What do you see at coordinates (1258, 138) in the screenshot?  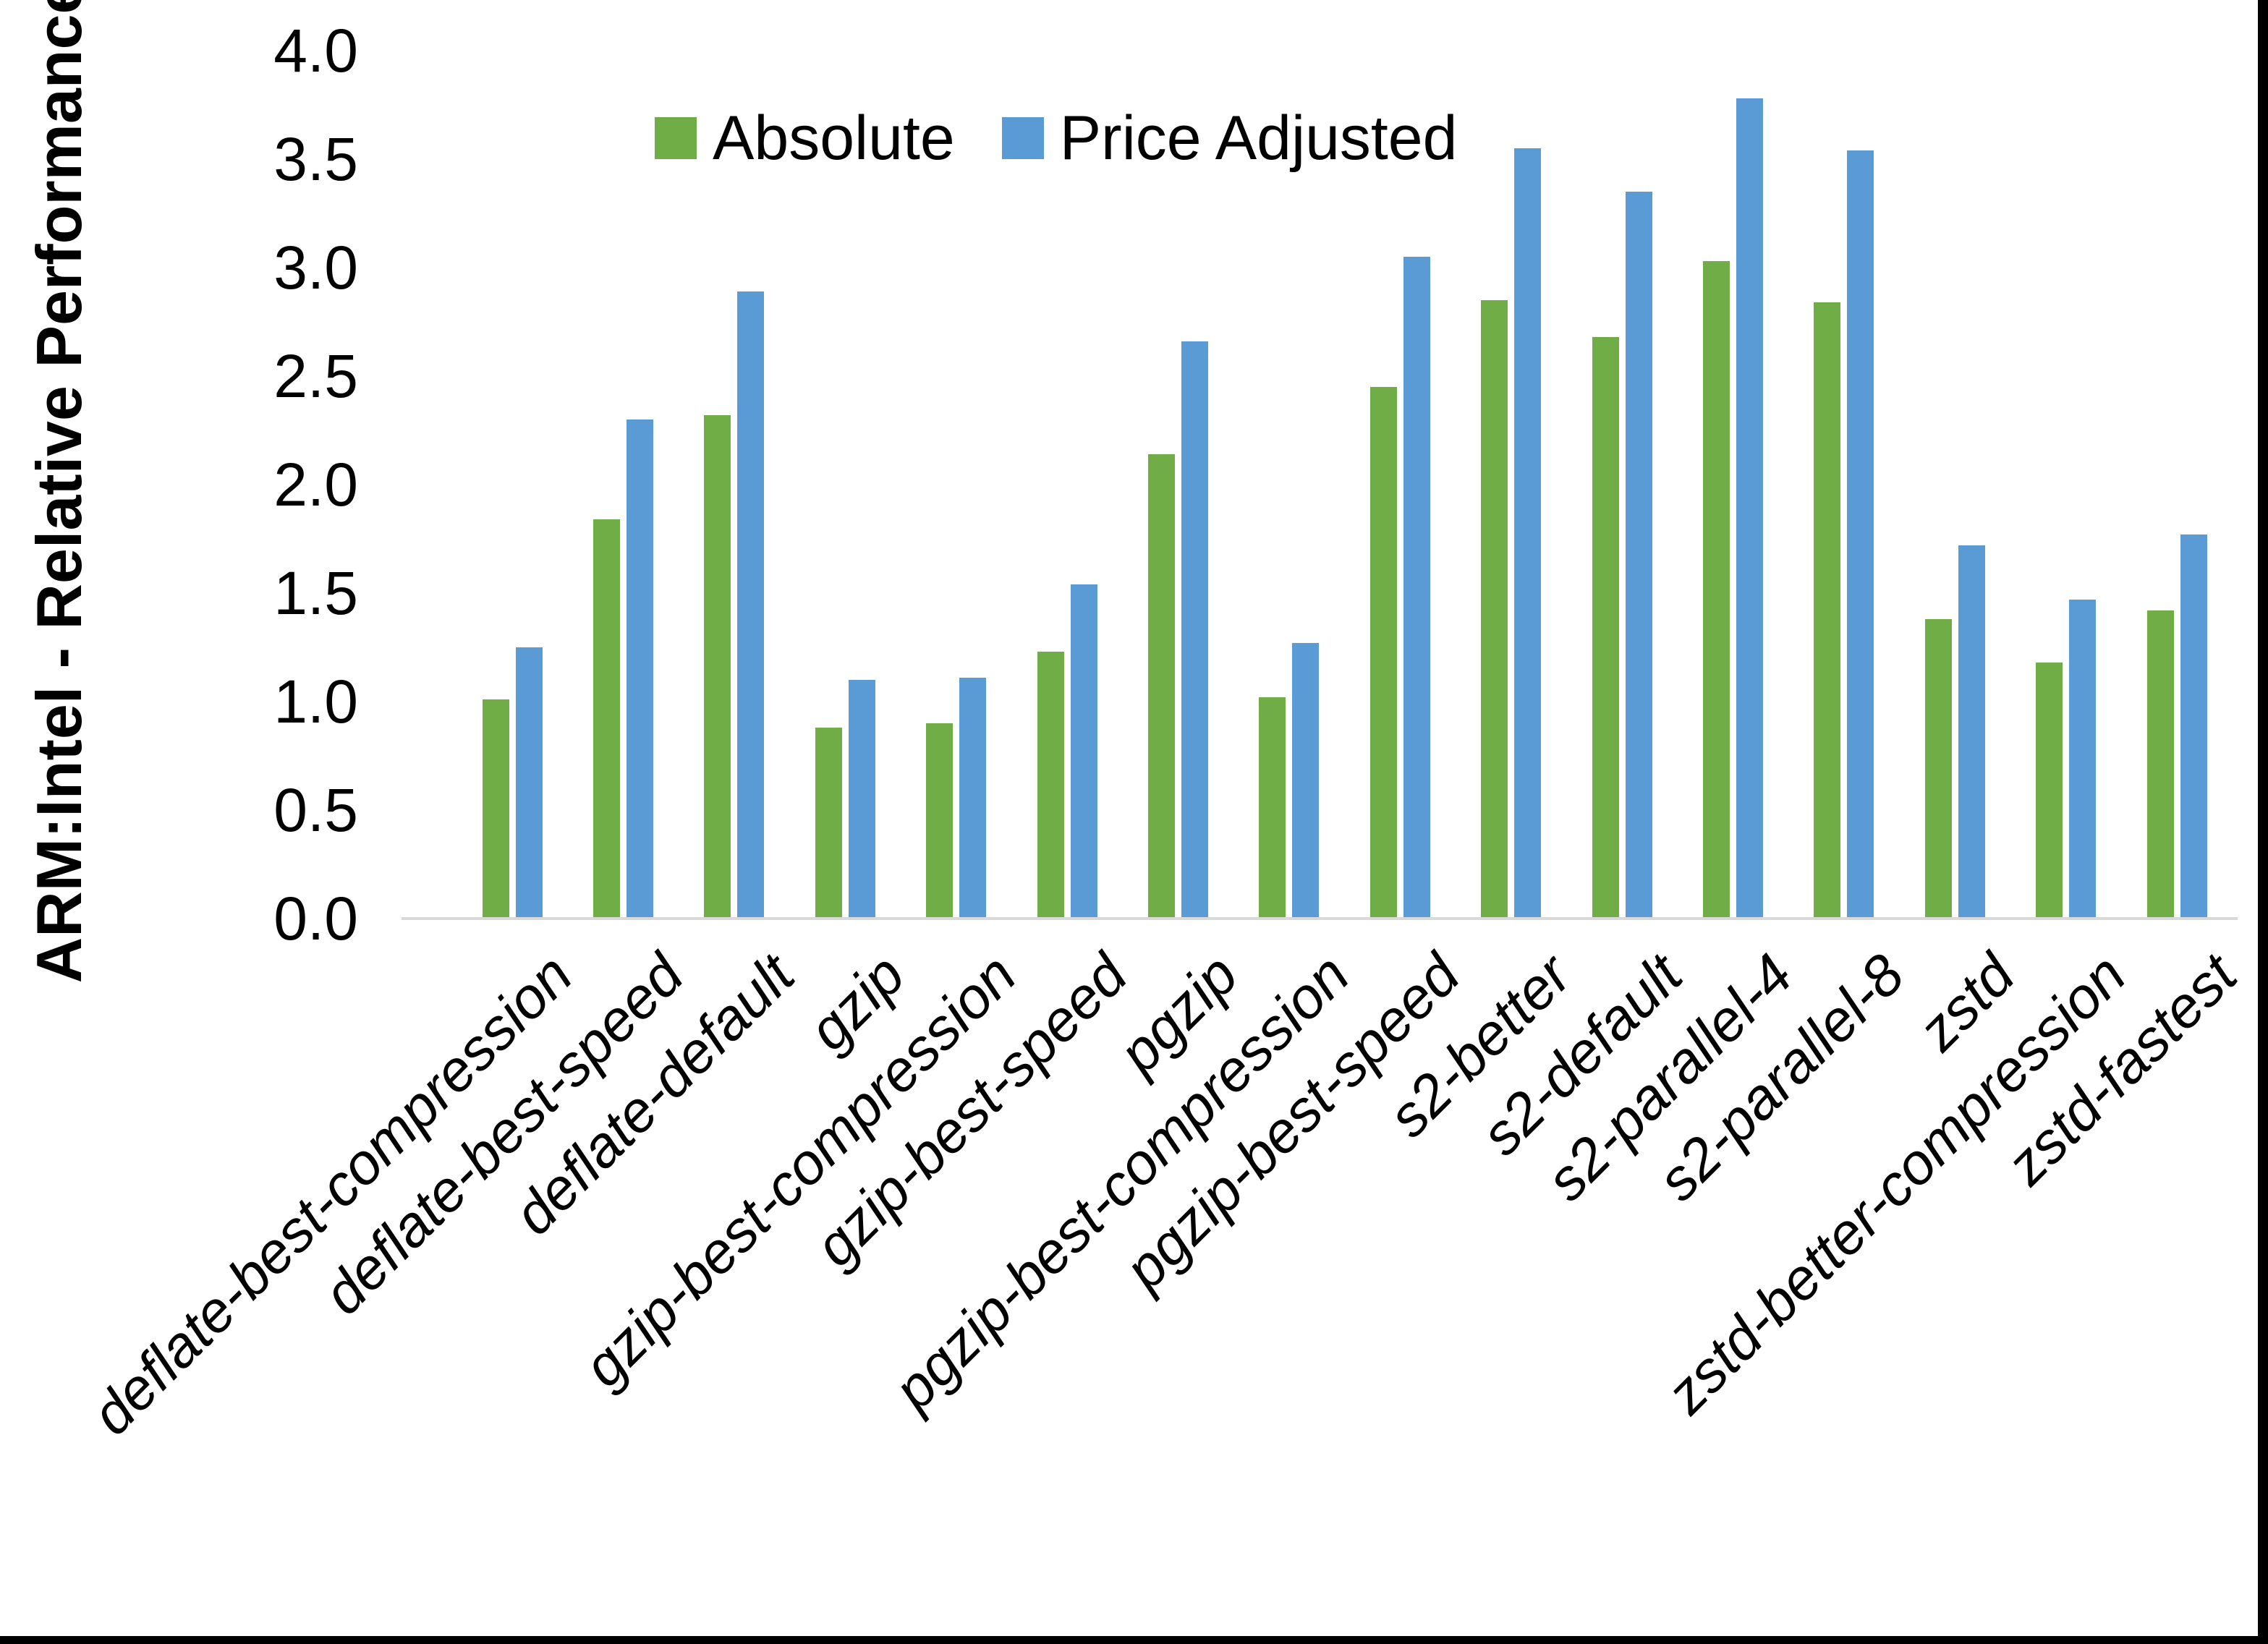 I see `legend-label-price-adjusted: Price Adjusted` at bounding box center [1258, 138].